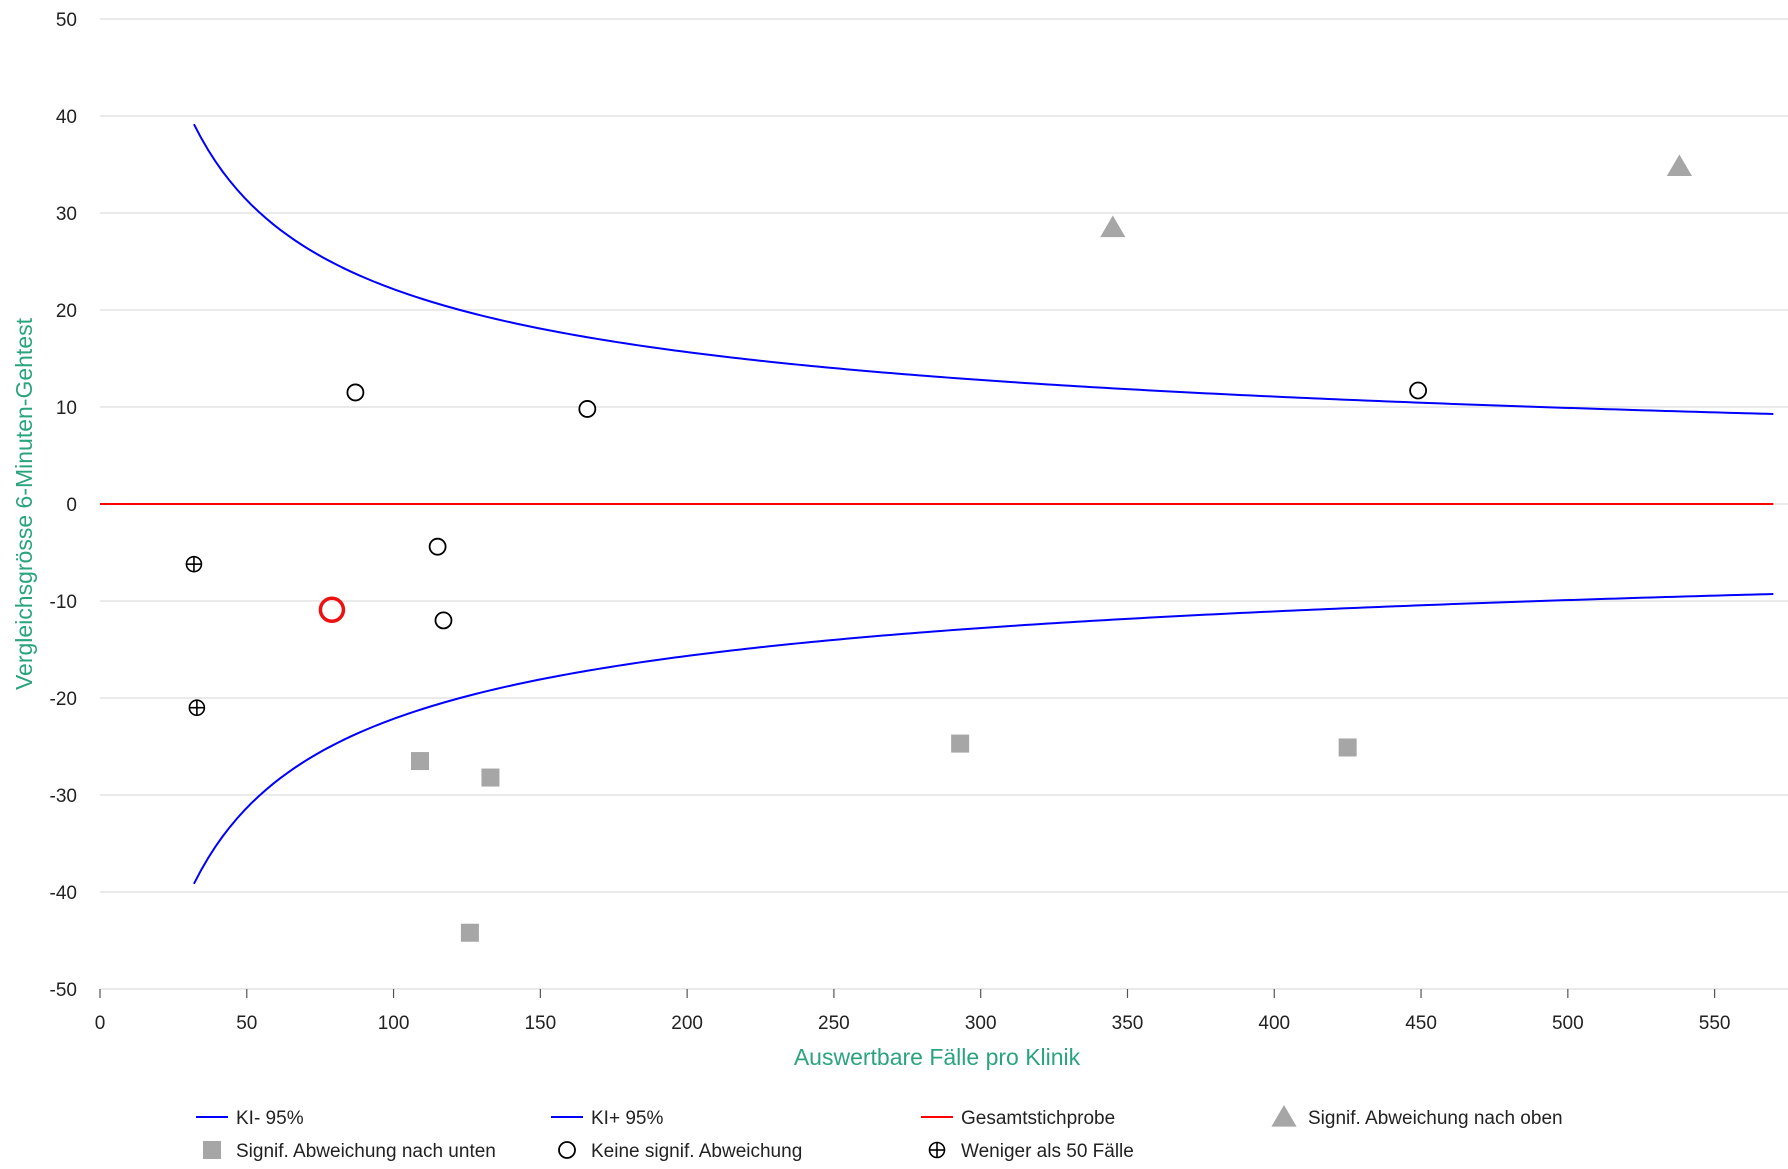 Image resolution: width=1788 pixels, height=1169 pixels. What do you see at coordinates (394, 1023) in the screenshot?
I see `x-tick-label: 100` at bounding box center [394, 1023].